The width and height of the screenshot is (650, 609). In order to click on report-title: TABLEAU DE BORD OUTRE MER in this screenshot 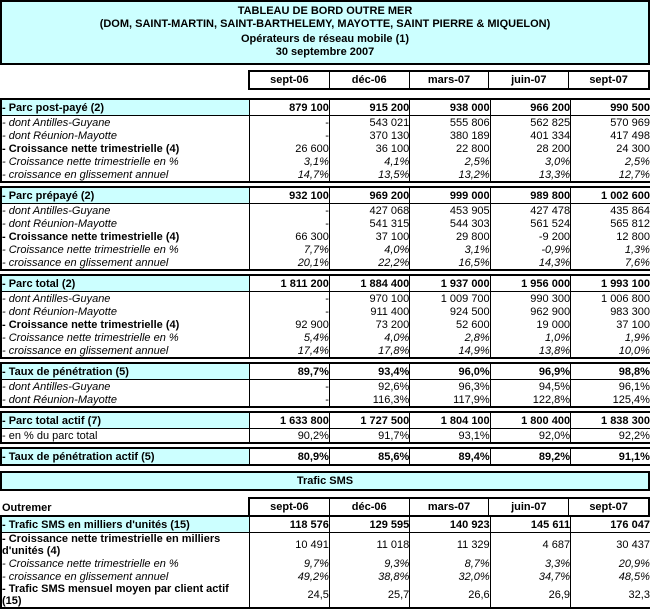, I will do `click(325, 11)`.